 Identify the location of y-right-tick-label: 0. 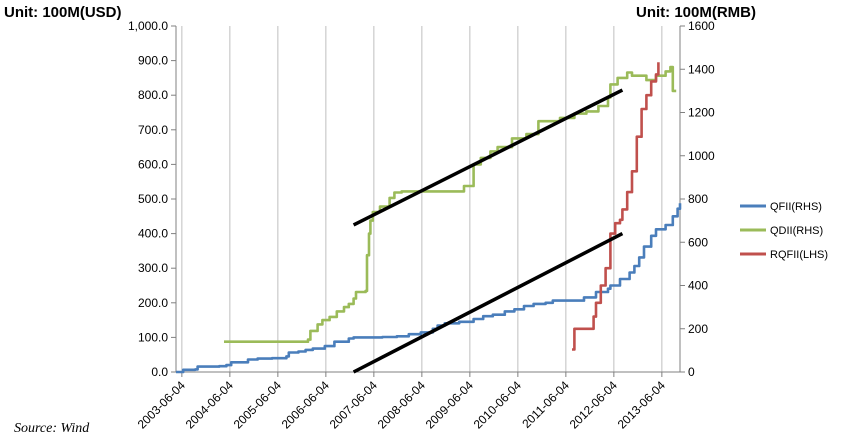
(691, 372).